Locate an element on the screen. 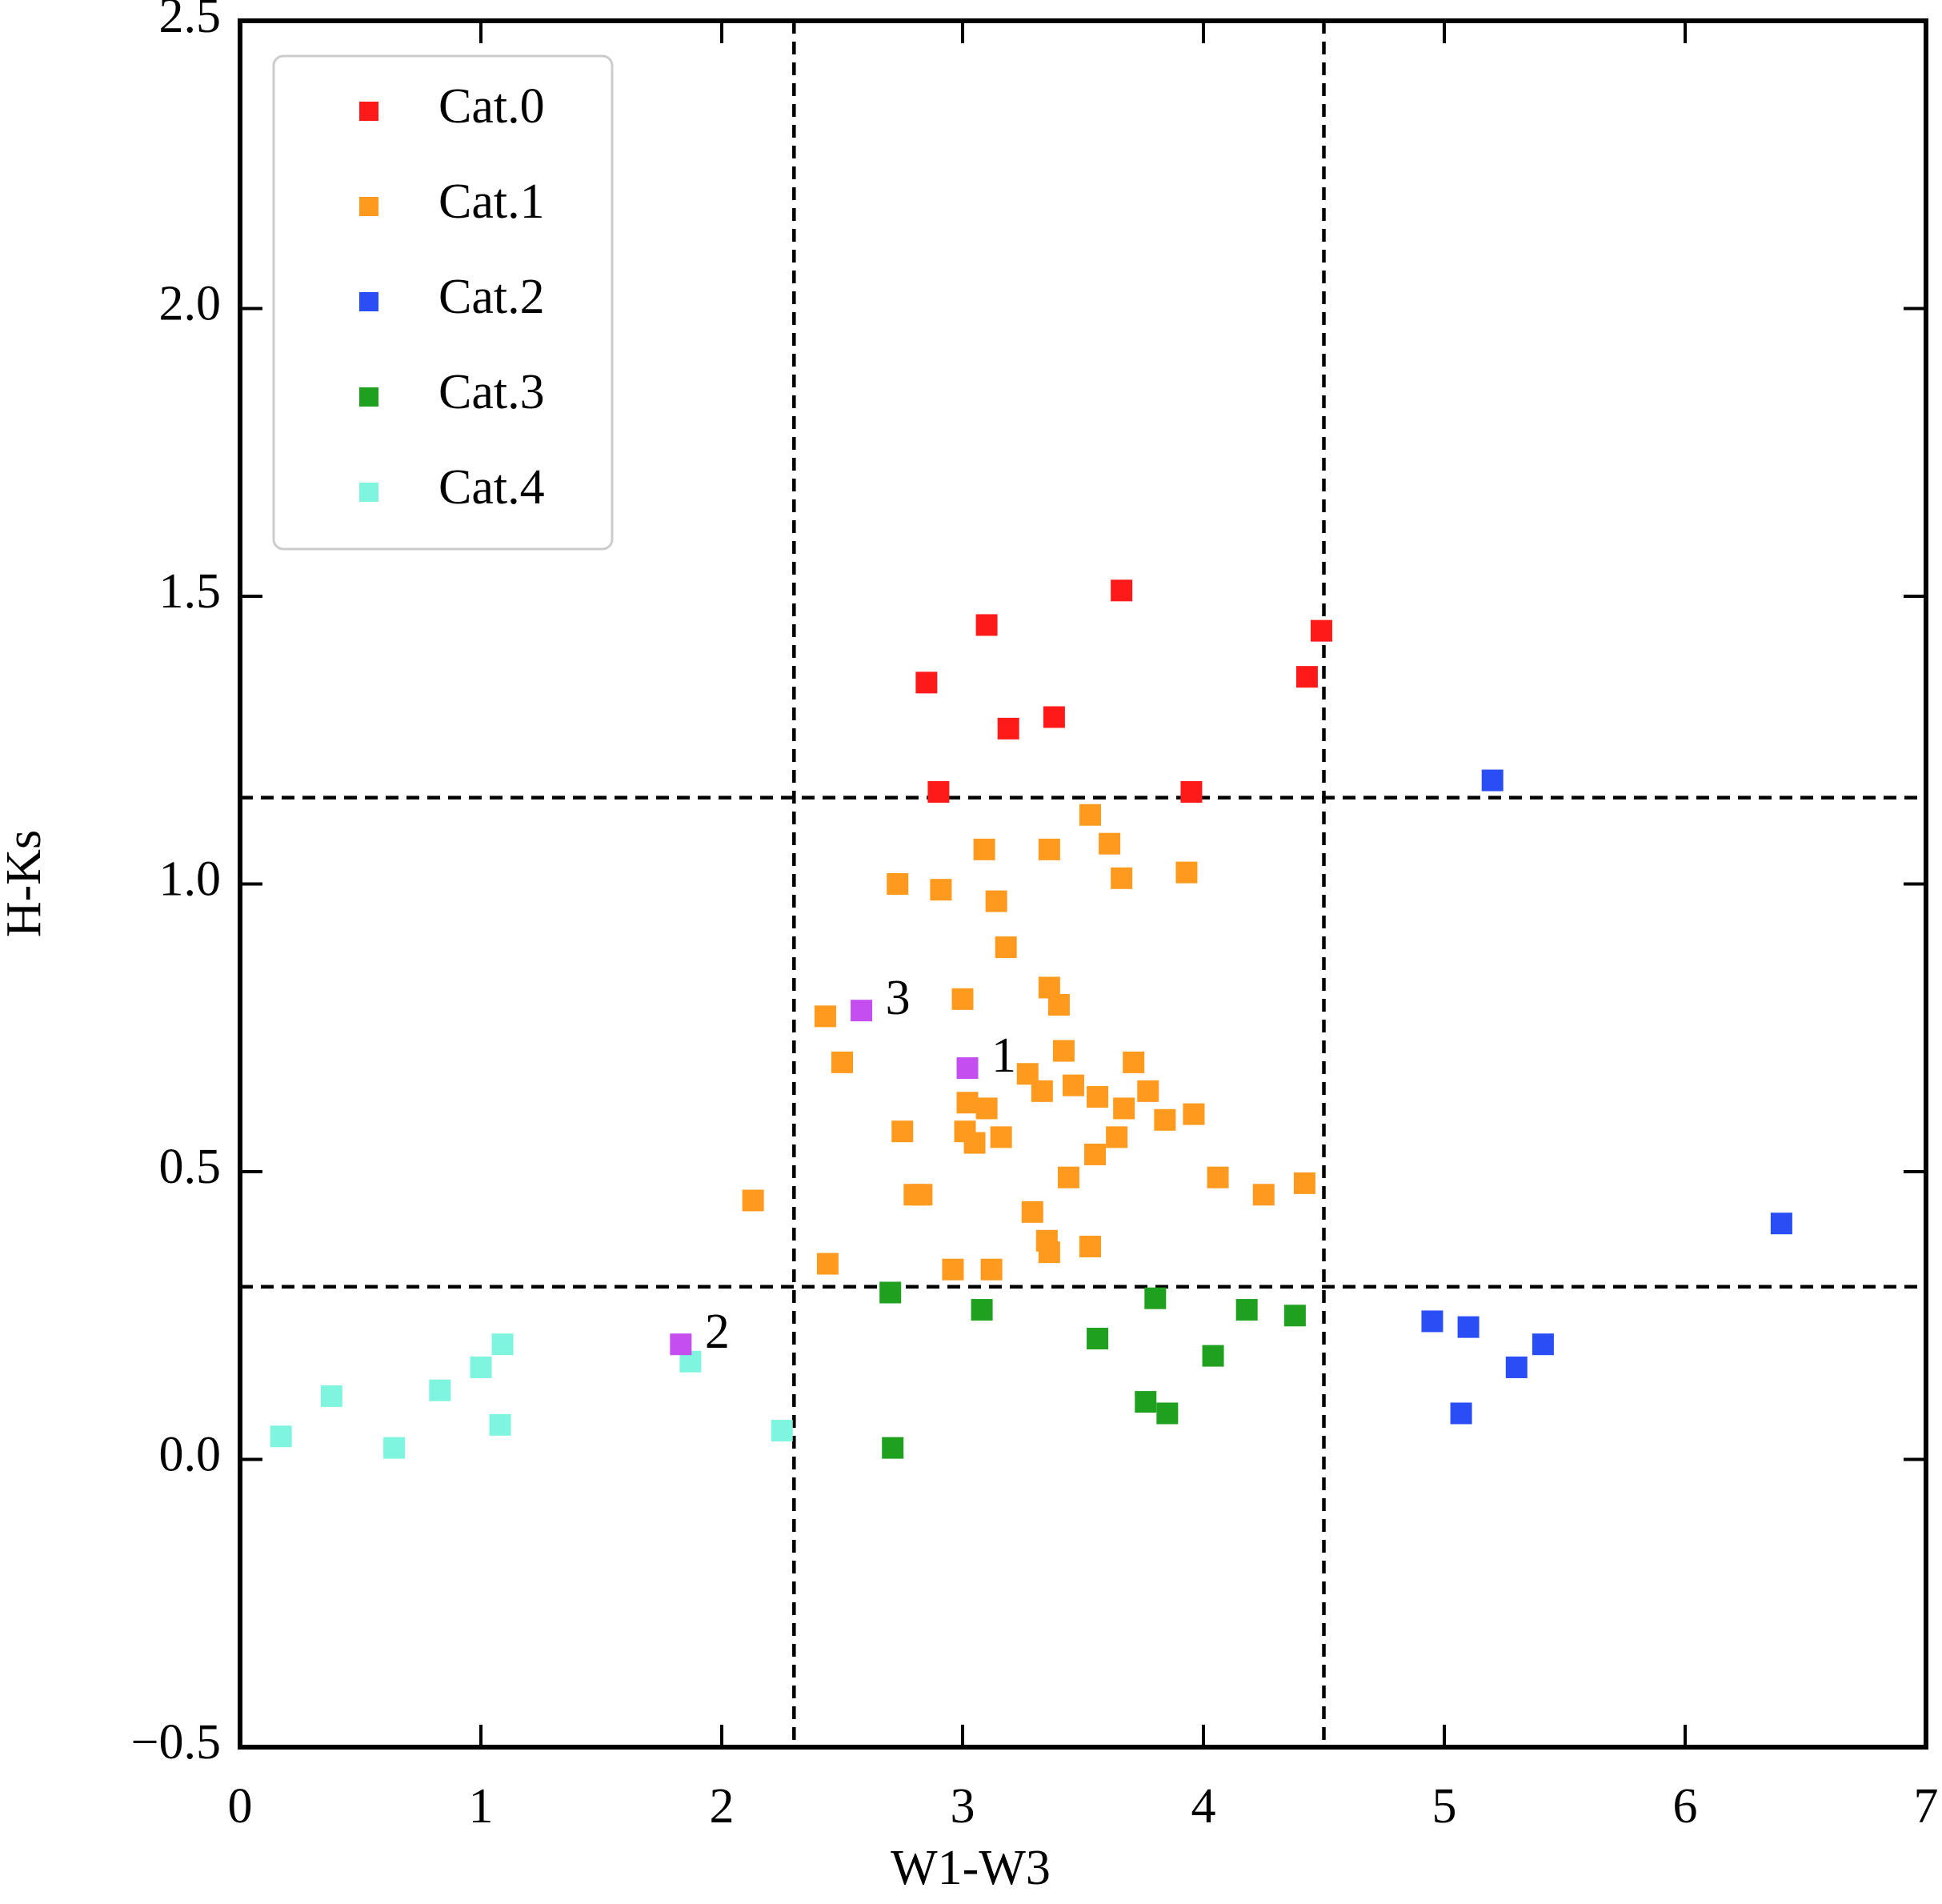 The width and height of the screenshot is (1942, 1904). x-tick-label: 1 is located at coordinates (481, 1806).